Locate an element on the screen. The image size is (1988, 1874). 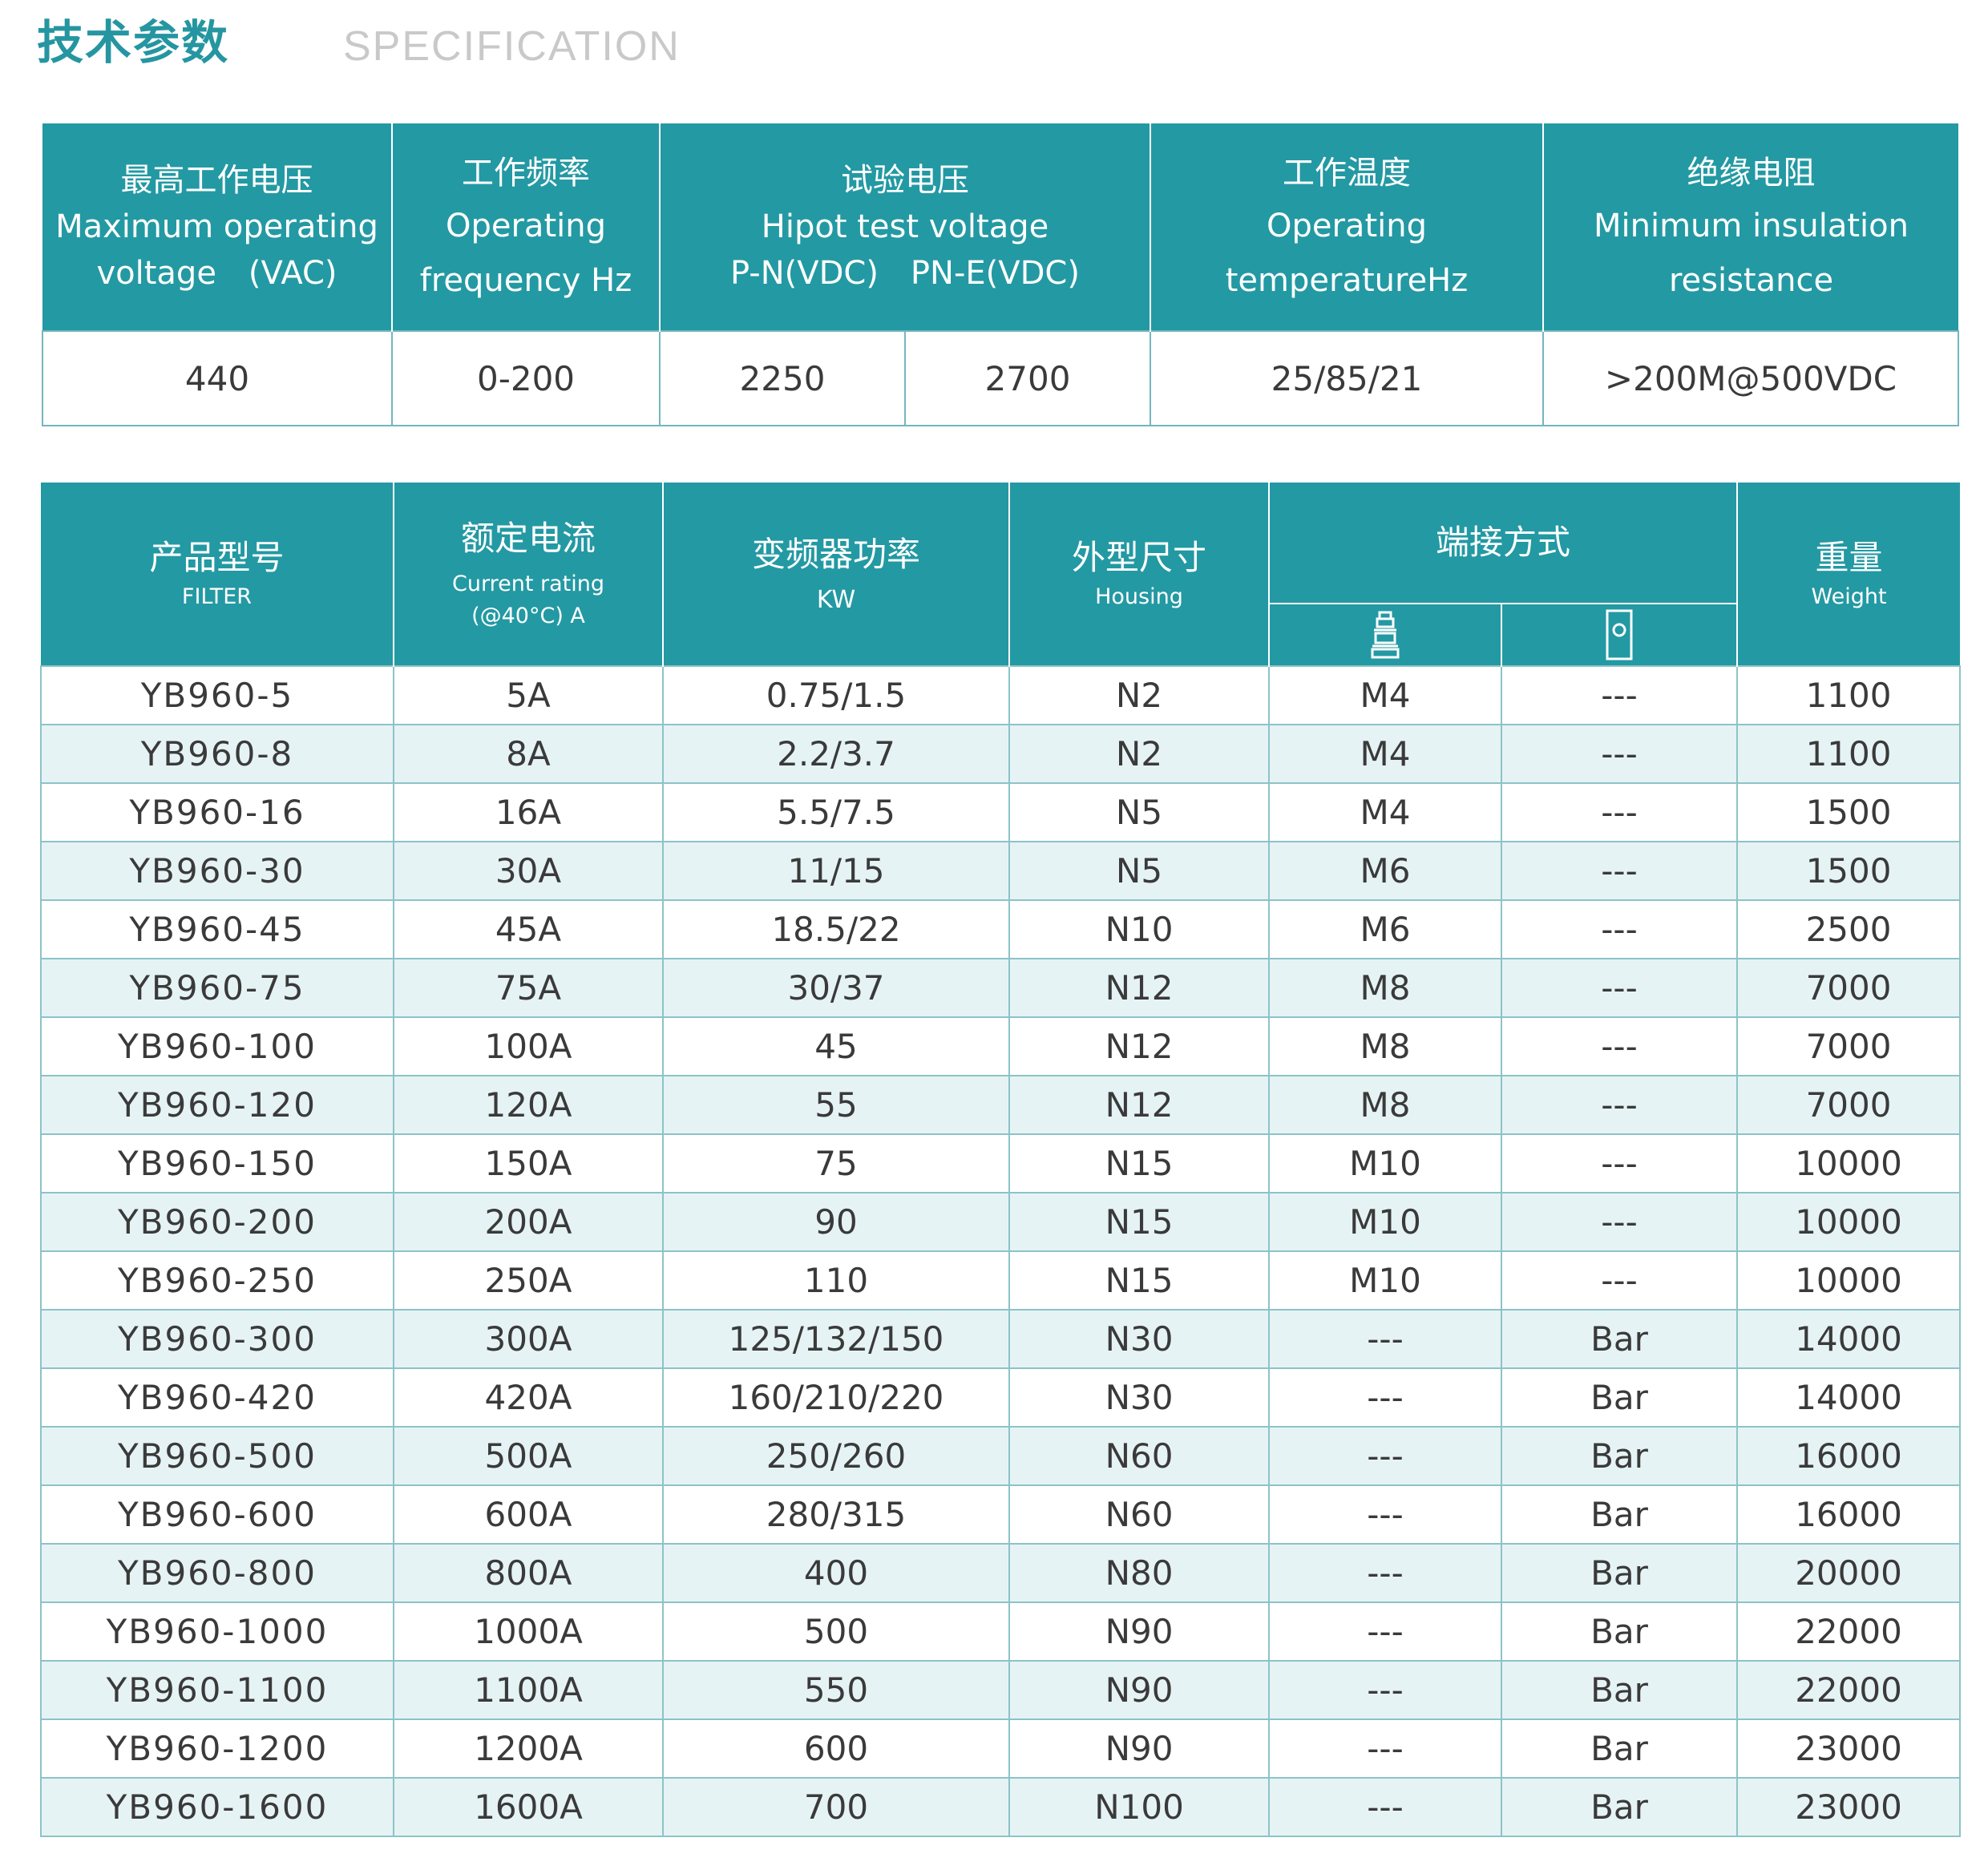
header-en: KW is located at coordinates (836, 600).